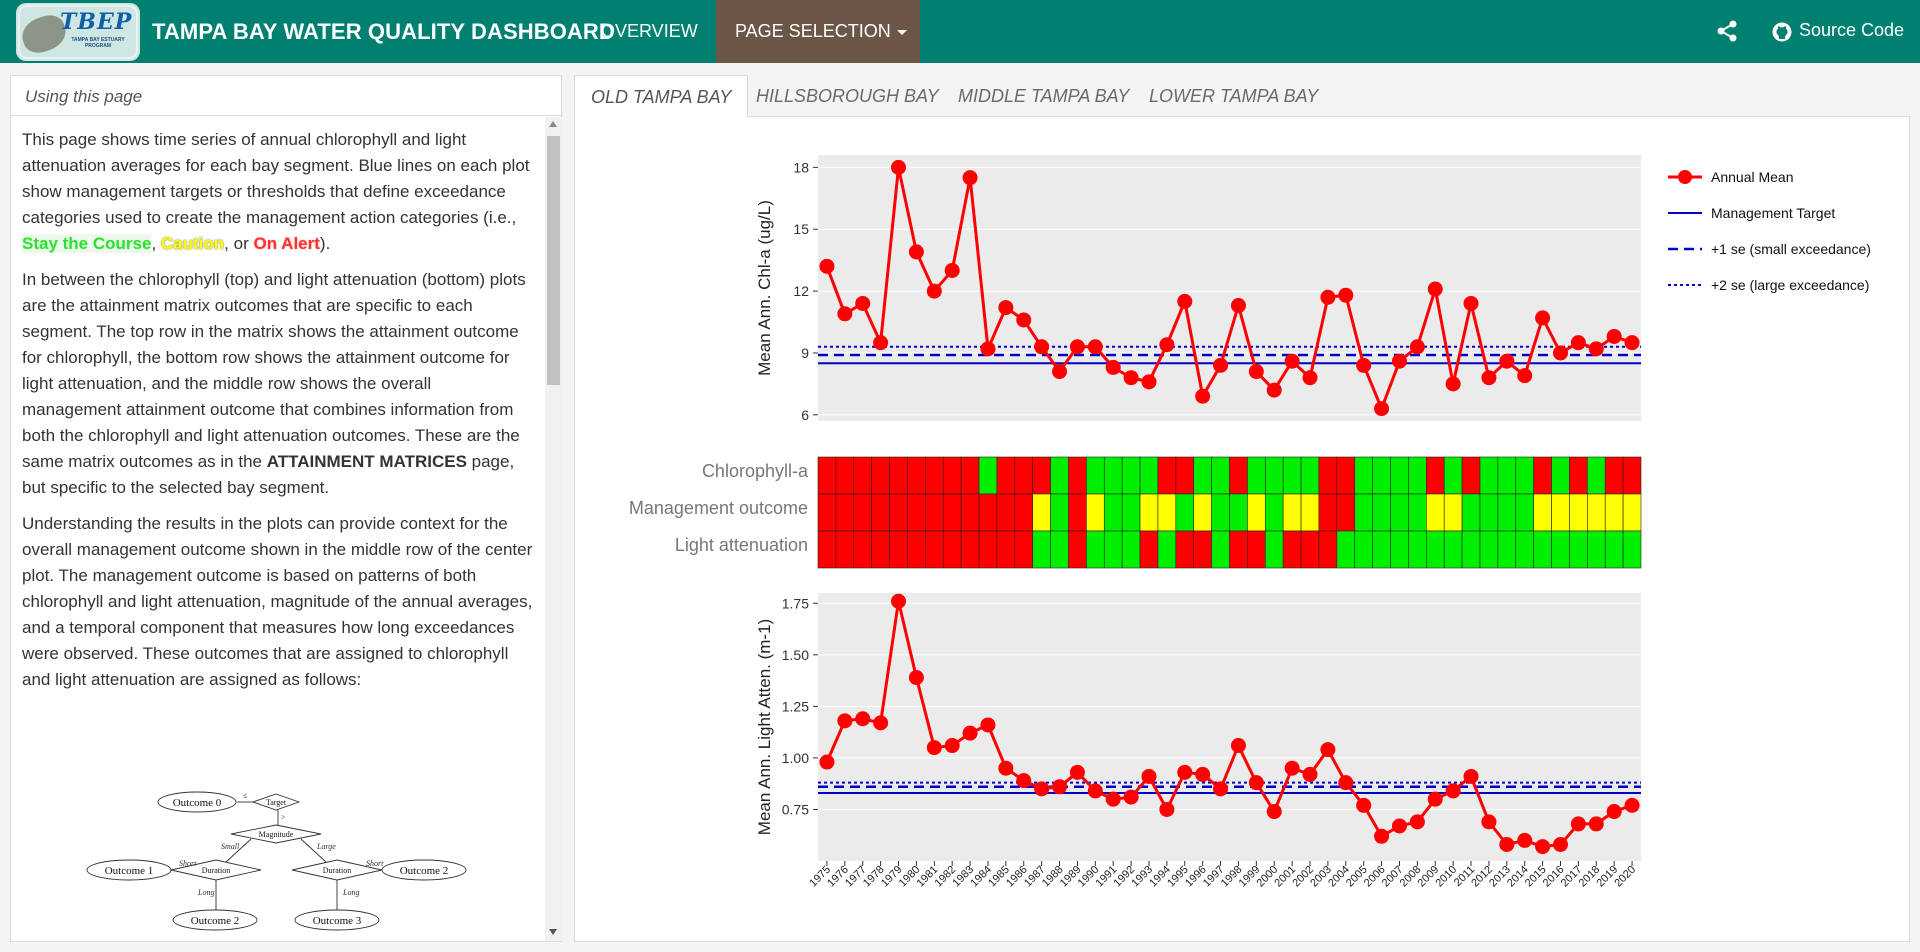  What do you see at coordinates (795, 655) in the screenshot?
I see `light-ytick-label: 1.50` at bounding box center [795, 655].